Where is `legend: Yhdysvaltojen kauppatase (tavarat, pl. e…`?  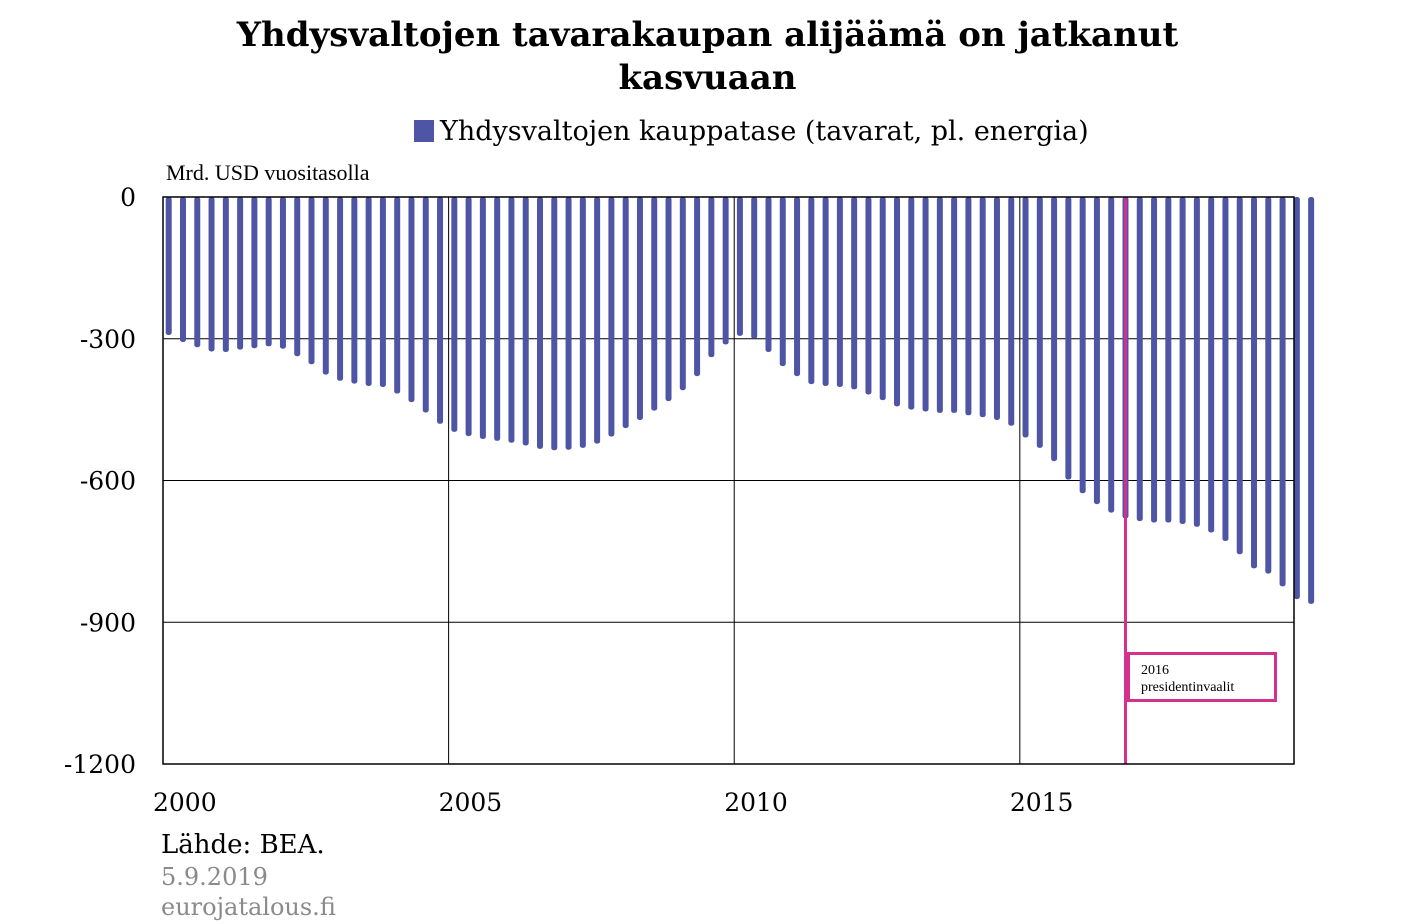 legend: Yhdysvaltojen kauppatase (tavarat, pl. e… is located at coordinates (751, 131).